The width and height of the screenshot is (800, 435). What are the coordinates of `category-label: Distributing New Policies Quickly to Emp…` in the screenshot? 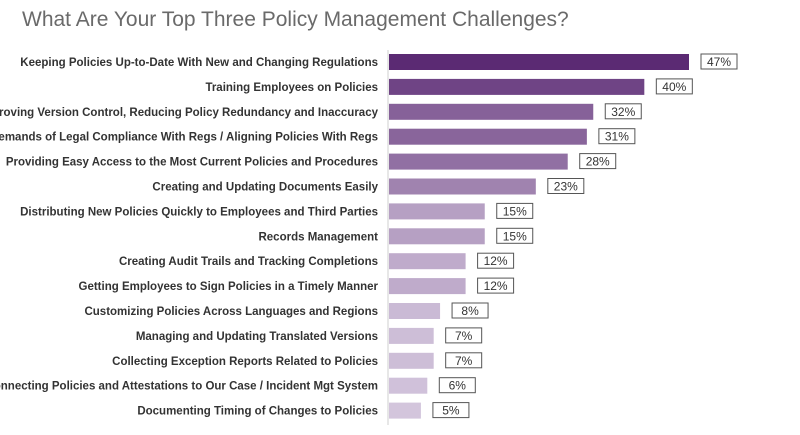 It's located at (199, 212).